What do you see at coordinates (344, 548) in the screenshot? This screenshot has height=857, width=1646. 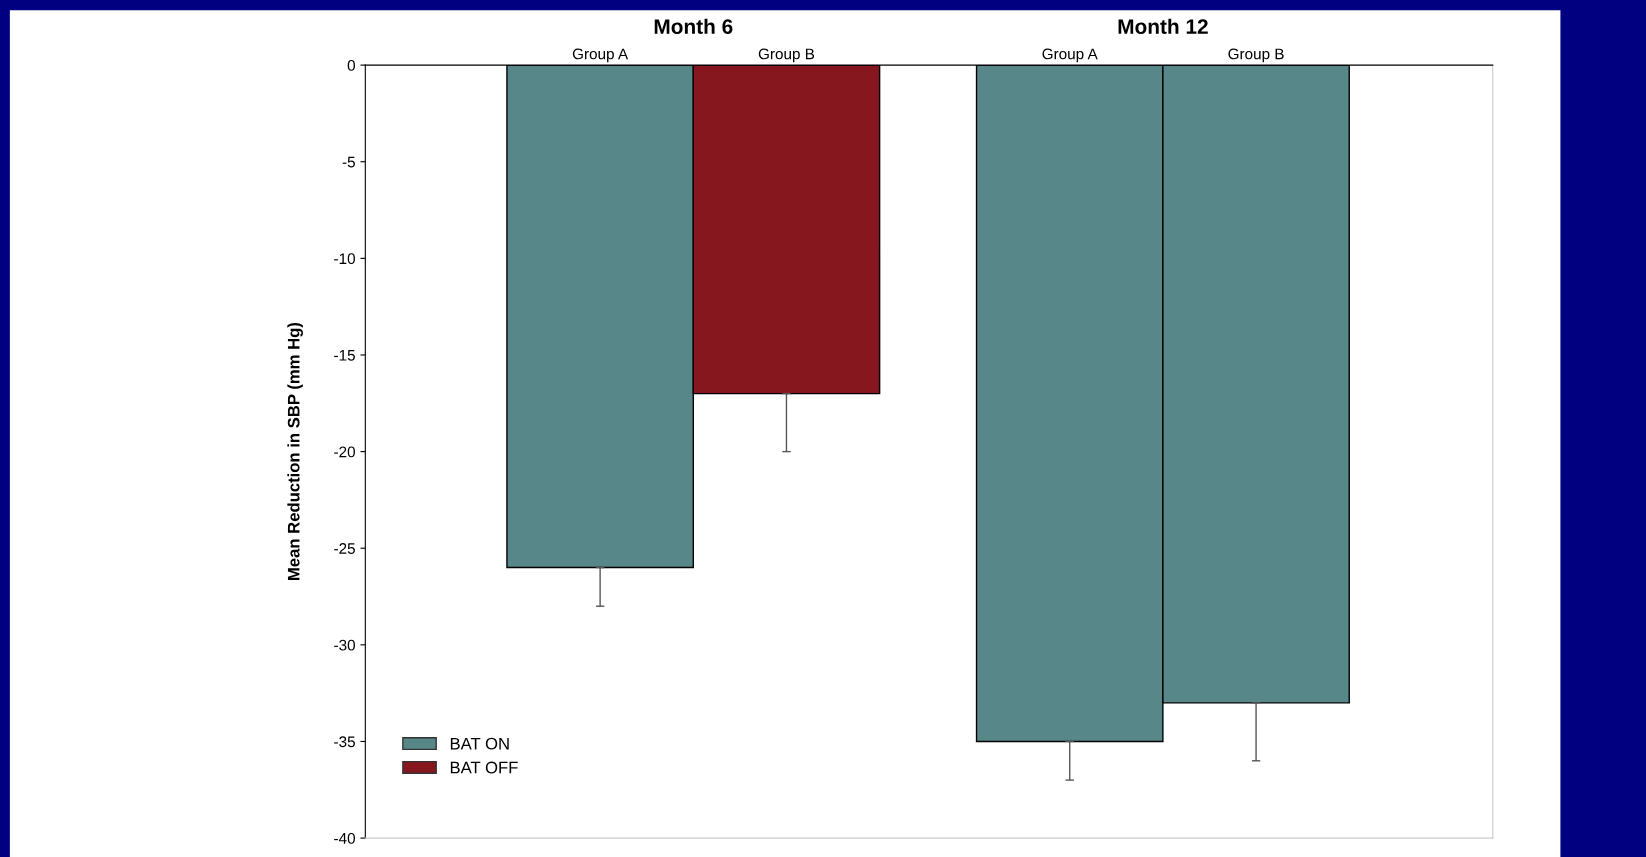 I see `y-tick-label: -25` at bounding box center [344, 548].